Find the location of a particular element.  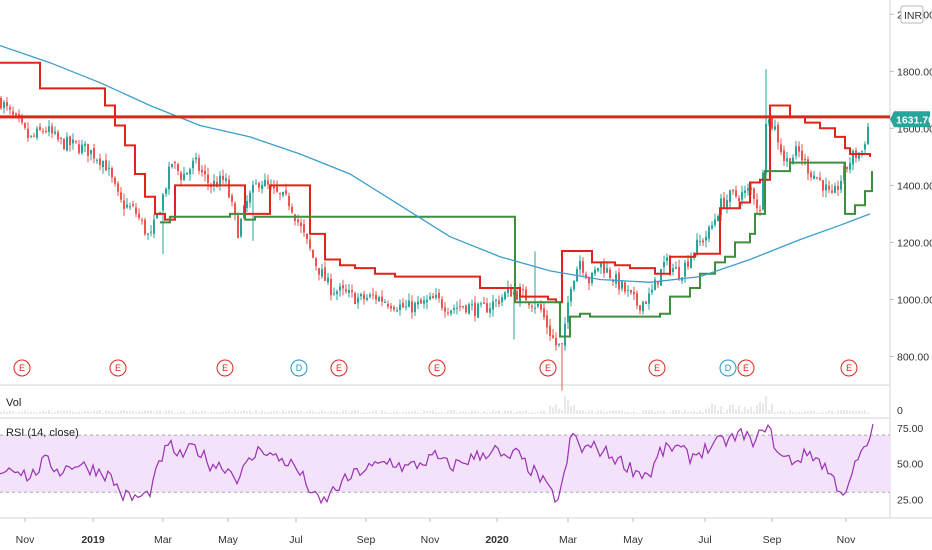

time-axis-tick-label: Jul is located at coordinates (704, 540).